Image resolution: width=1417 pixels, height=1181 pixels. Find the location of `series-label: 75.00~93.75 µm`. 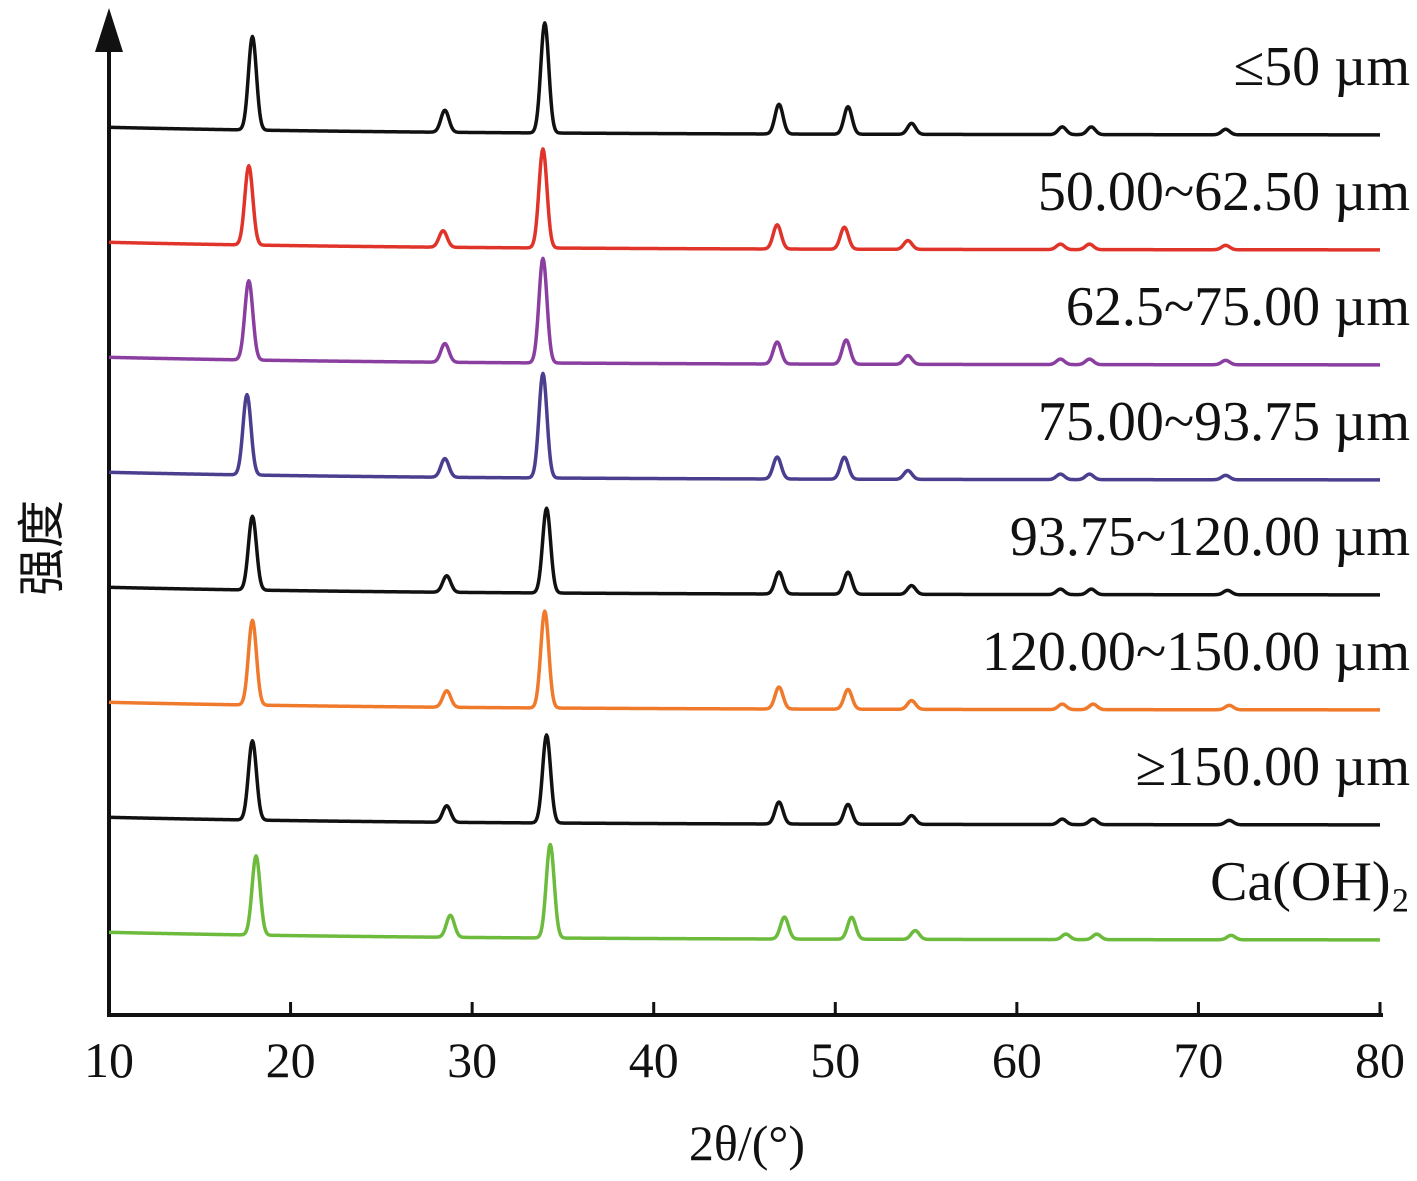

series-label: 75.00~93.75 µm is located at coordinates (1224, 422).